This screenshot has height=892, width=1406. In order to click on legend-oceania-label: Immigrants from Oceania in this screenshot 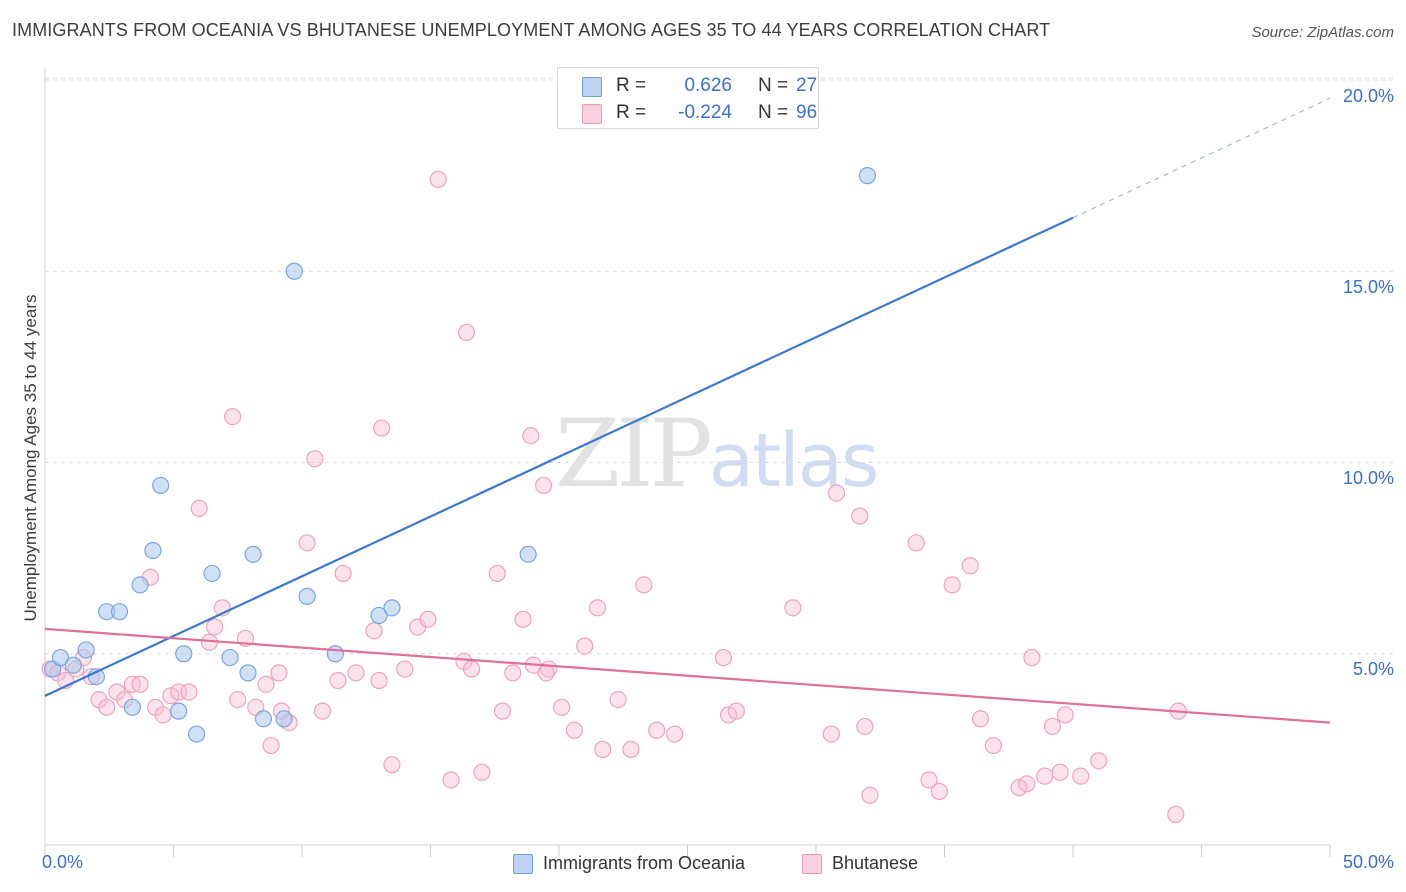, I will do `click(644, 863)`.